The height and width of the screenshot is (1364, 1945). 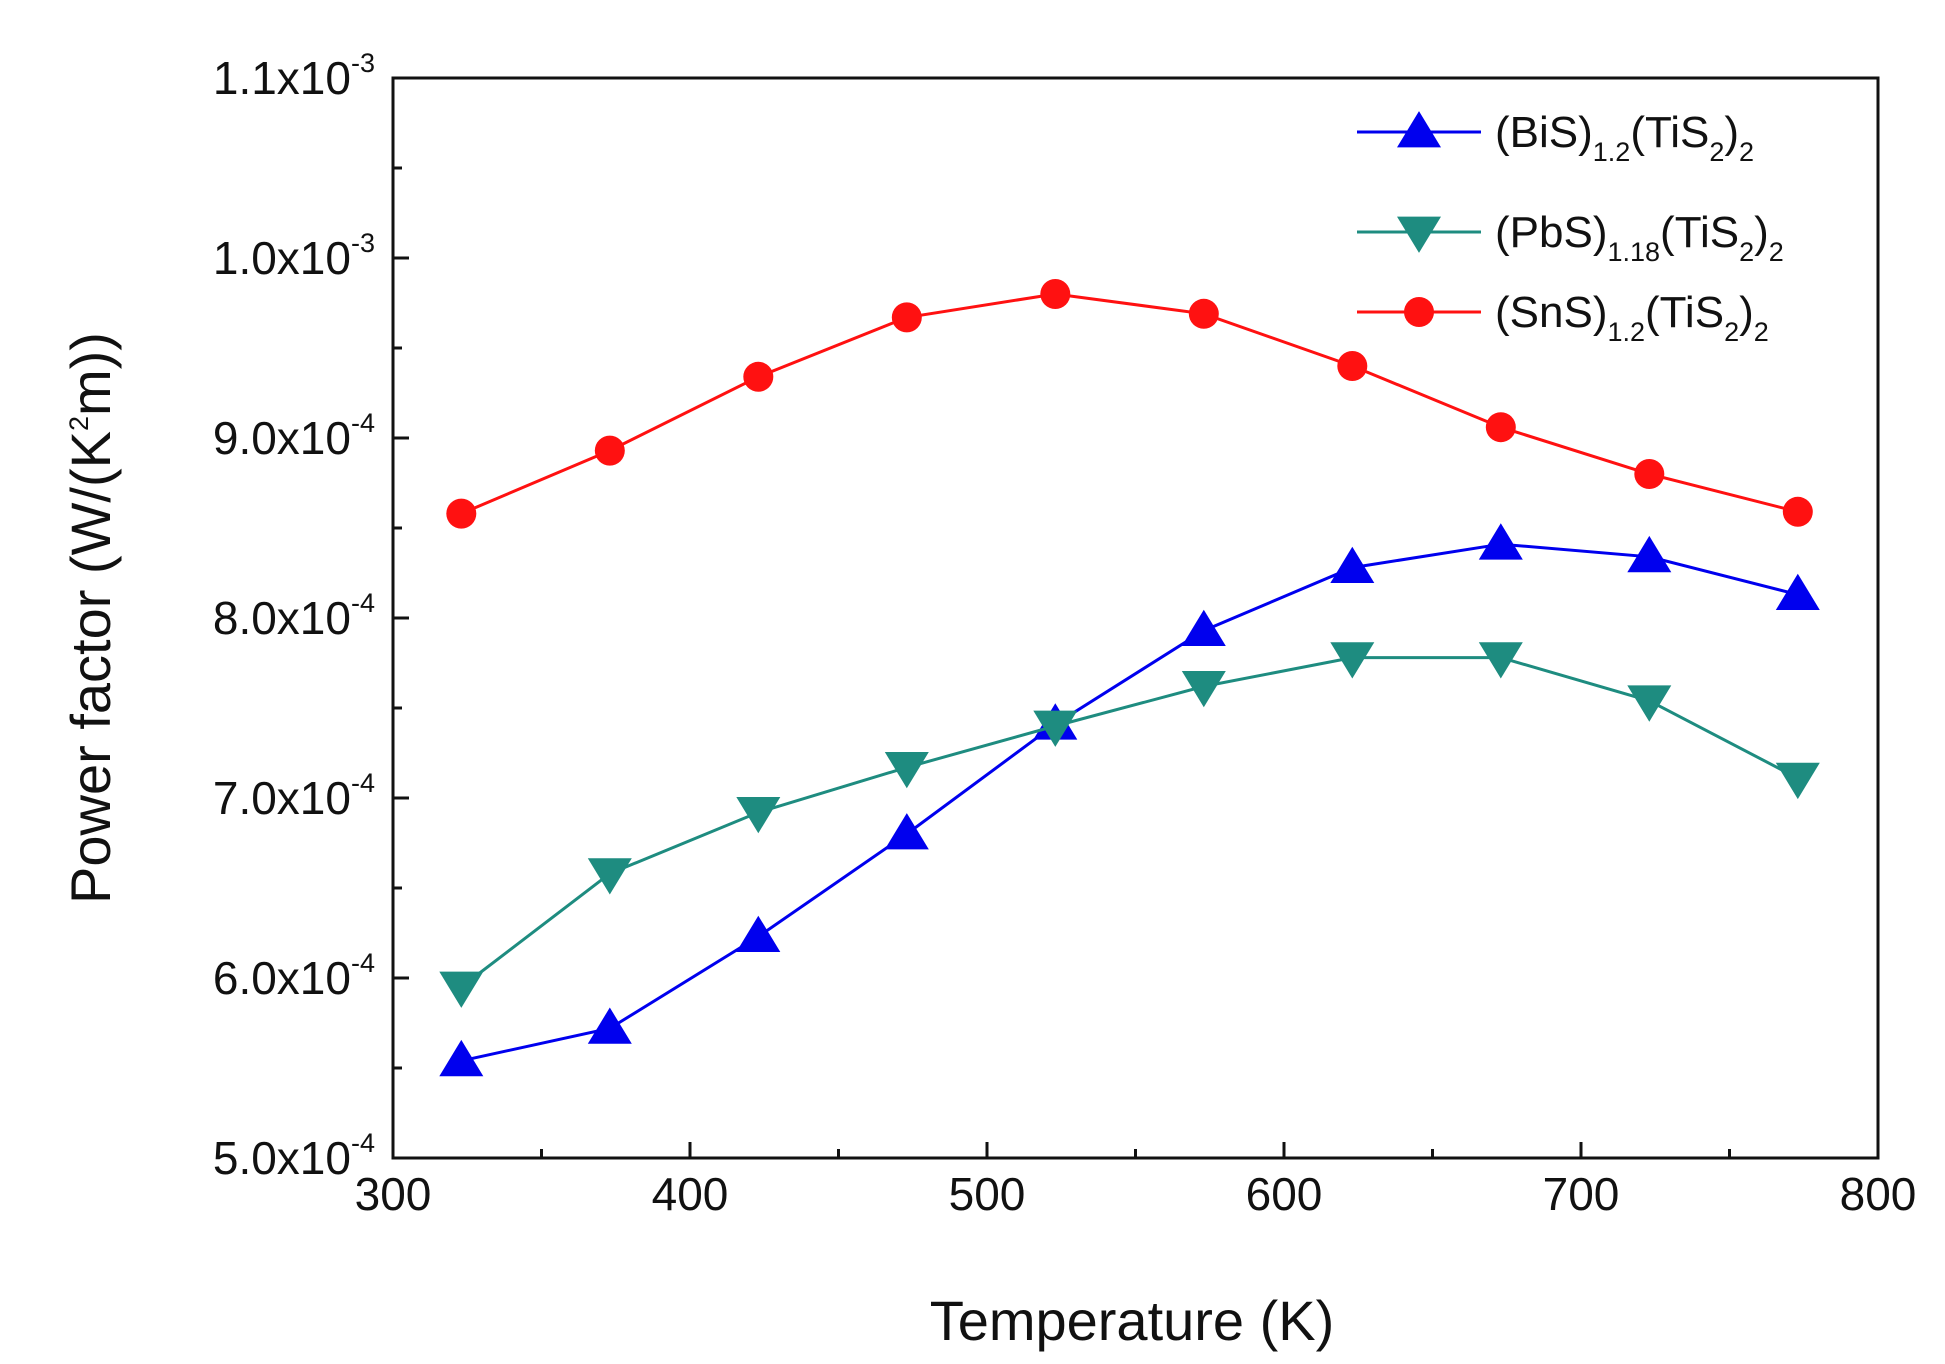 I want to click on y-tick-label: 5.0x10⁻⁴, so click(x=294, y=1156).